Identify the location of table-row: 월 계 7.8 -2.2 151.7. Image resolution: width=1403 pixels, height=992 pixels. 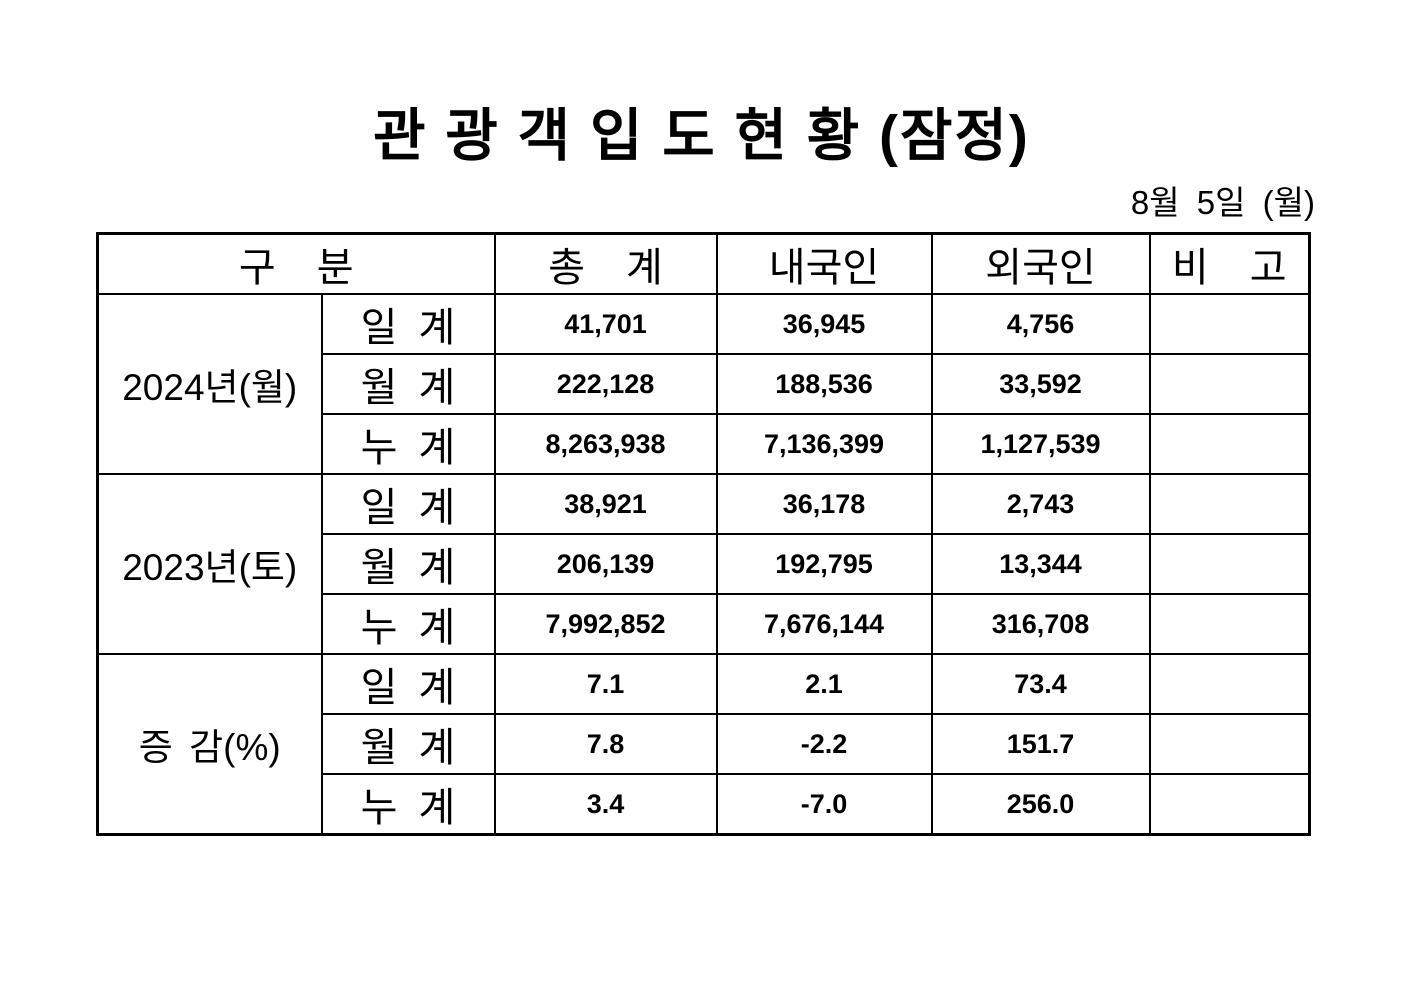
(704, 744).